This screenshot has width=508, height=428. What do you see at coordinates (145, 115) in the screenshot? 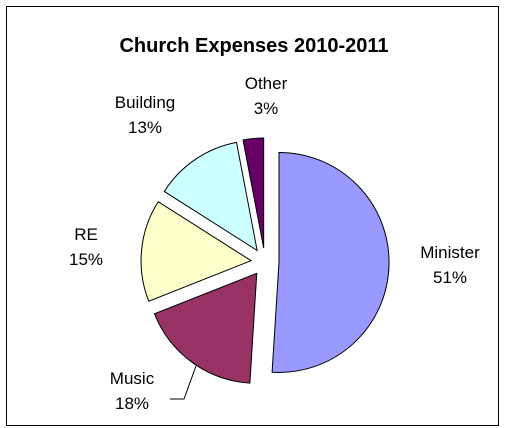
I see `slice-label-building: Building 13%` at bounding box center [145, 115].